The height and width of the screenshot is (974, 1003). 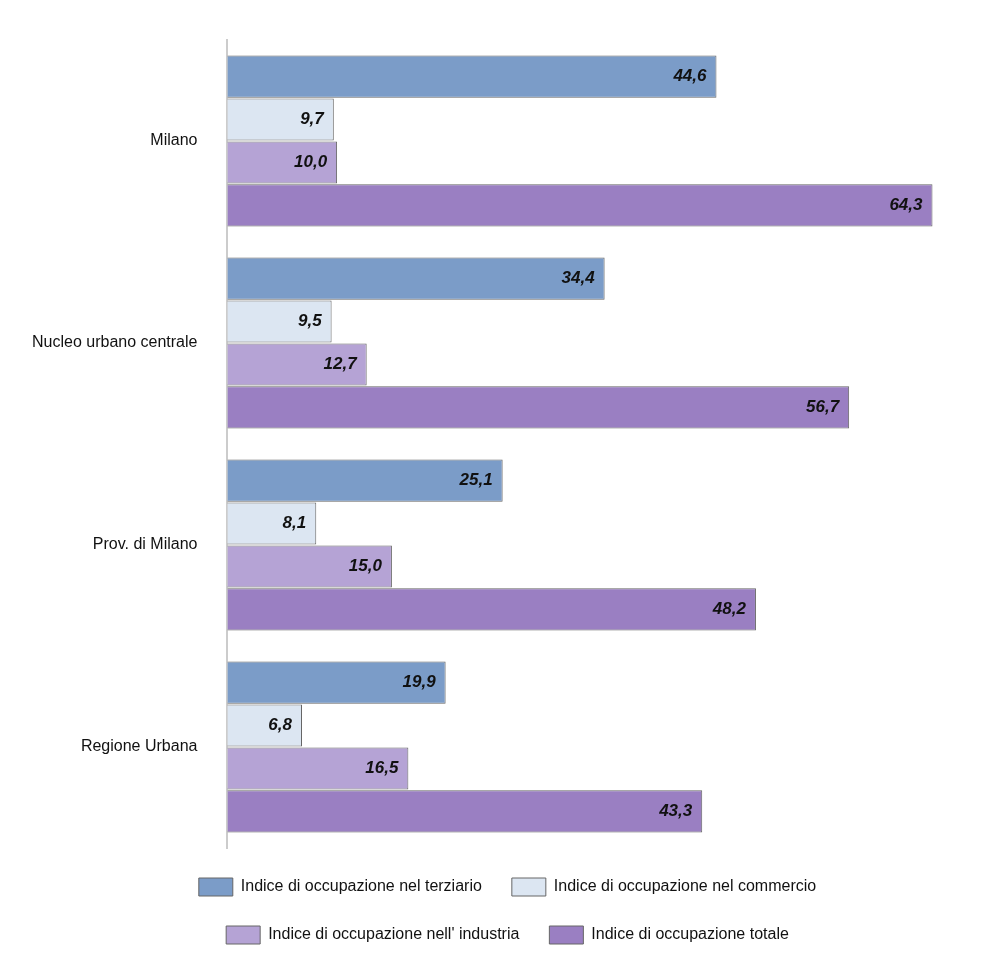 What do you see at coordinates (361, 886) in the screenshot?
I see `legend-label: Indice di occupazione nel terziario` at bounding box center [361, 886].